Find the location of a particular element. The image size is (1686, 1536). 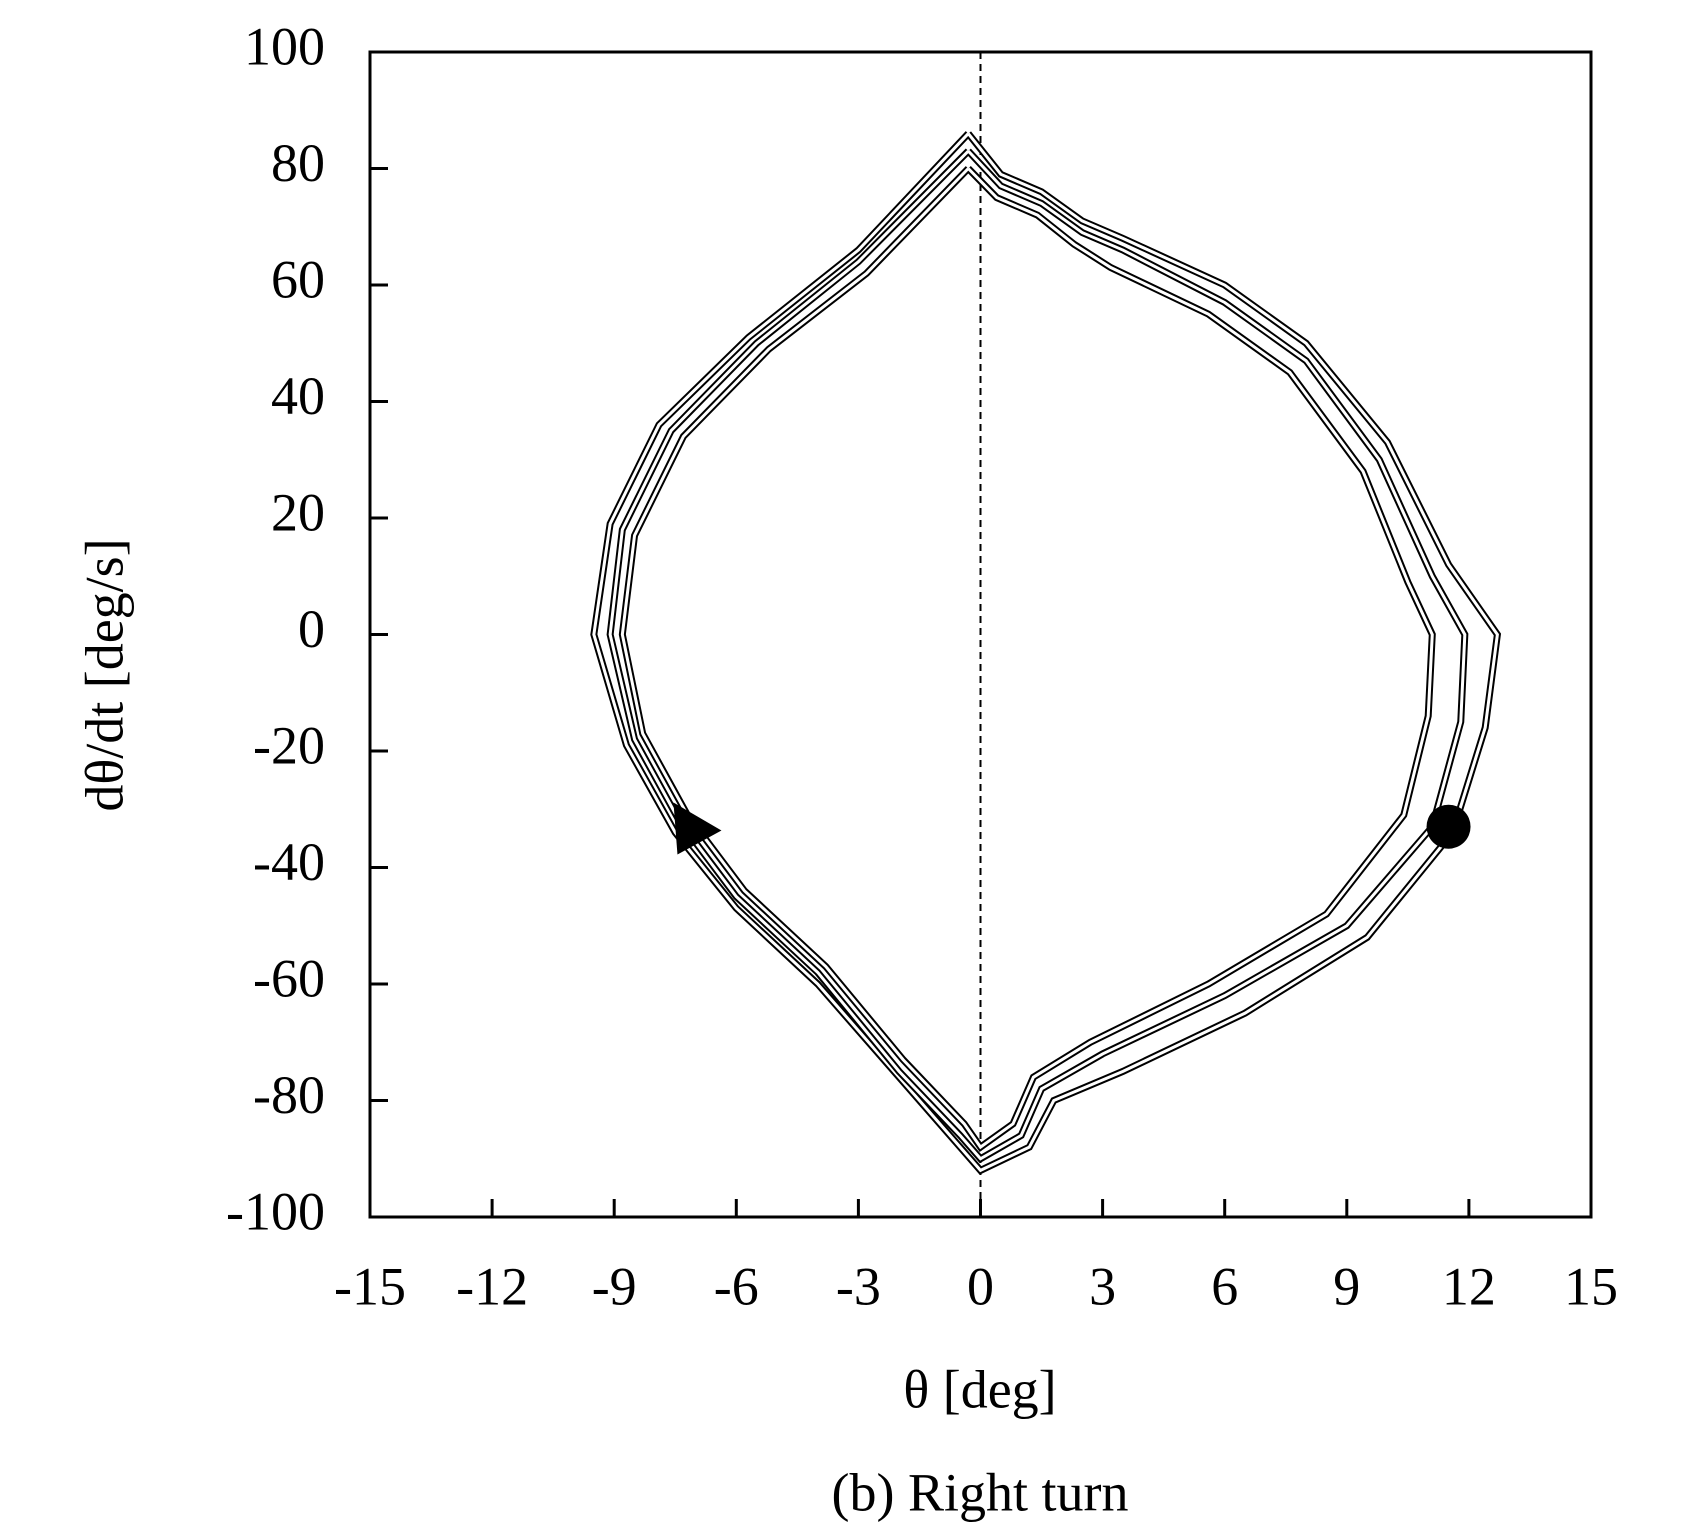

y-tick-label: -20 is located at coordinates (289, 745).